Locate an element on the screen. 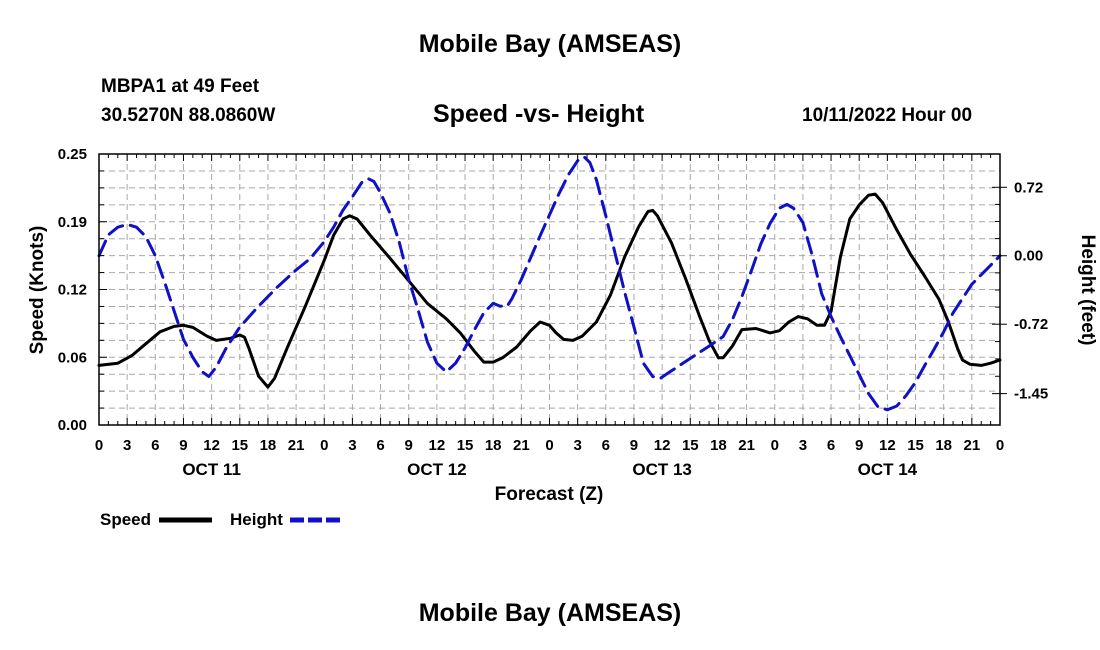 Image resolution: width=1100 pixels, height=650 pixels. date-label: OCT 13 is located at coordinates (662, 469).